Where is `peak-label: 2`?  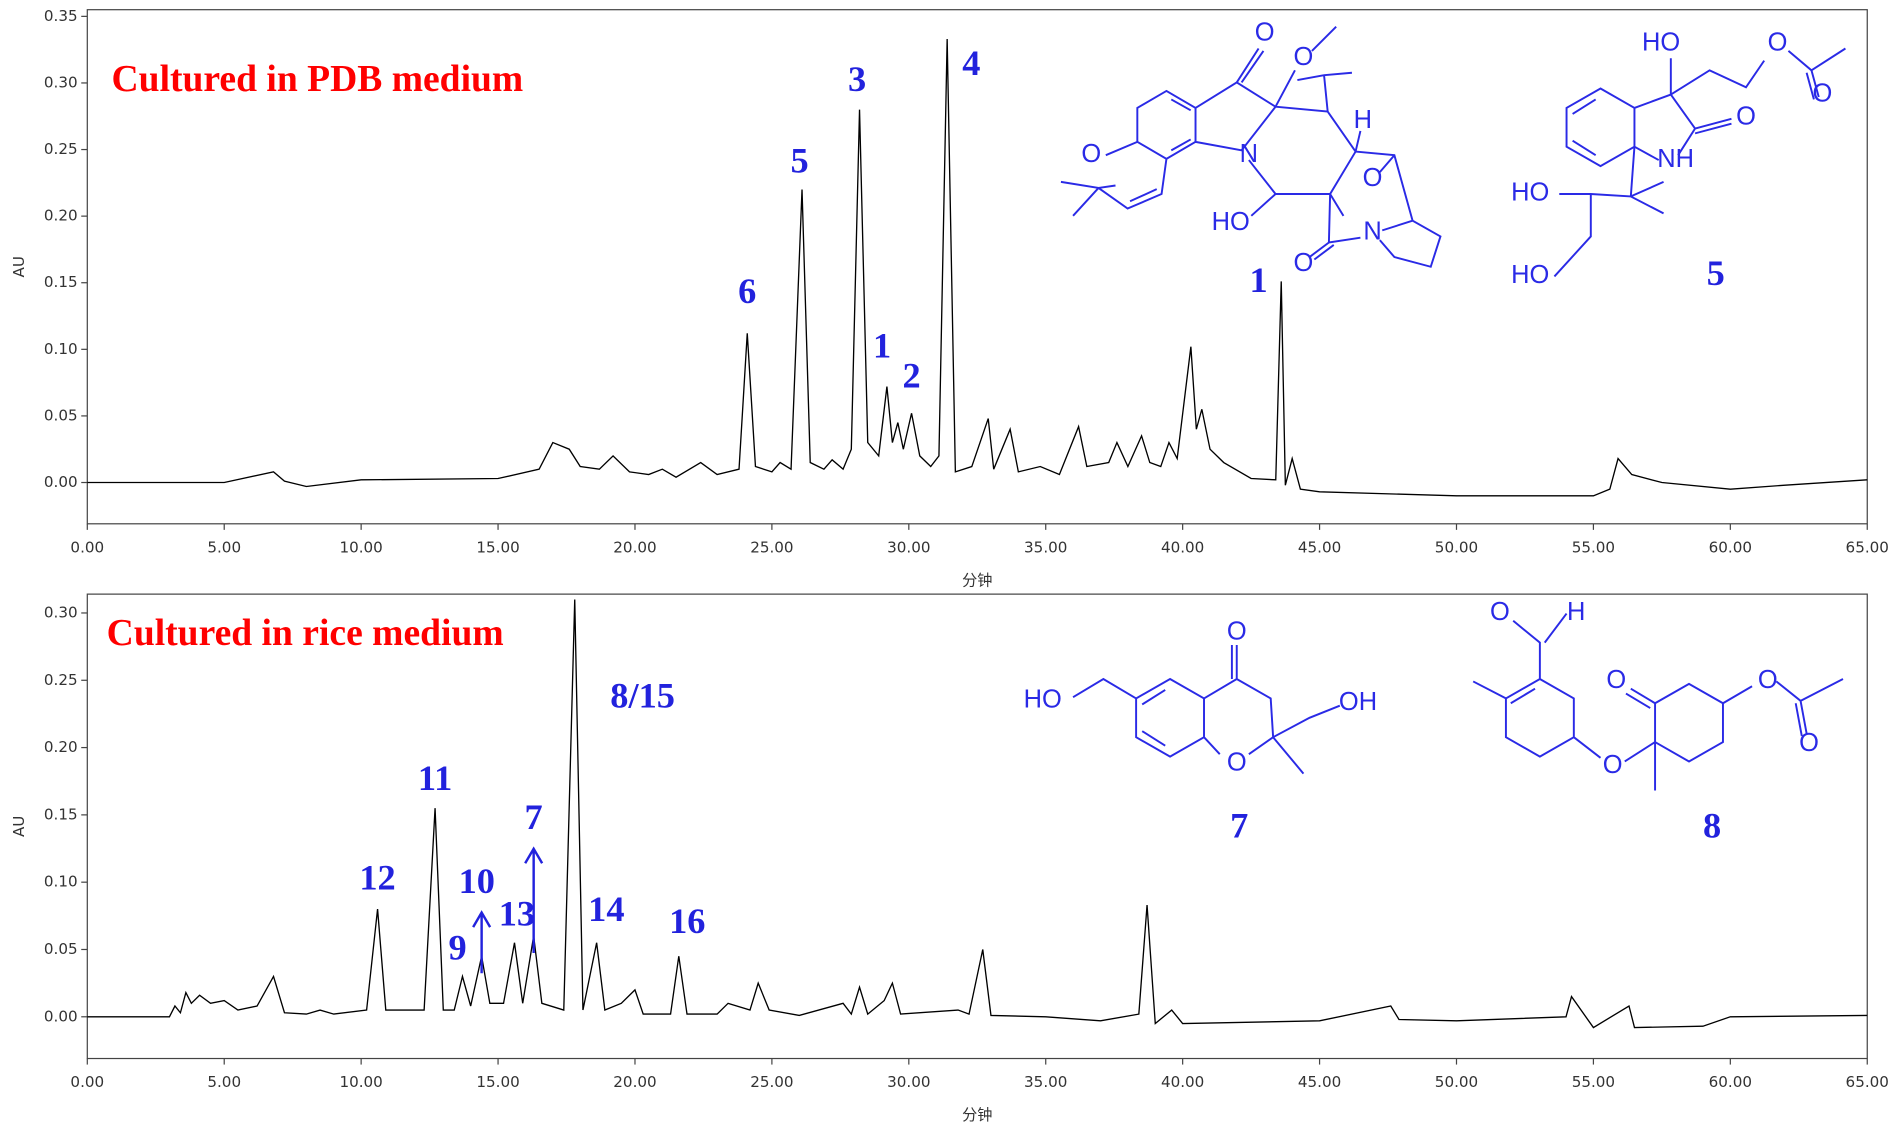
peak-label: 2 is located at coordinates (911, 376).